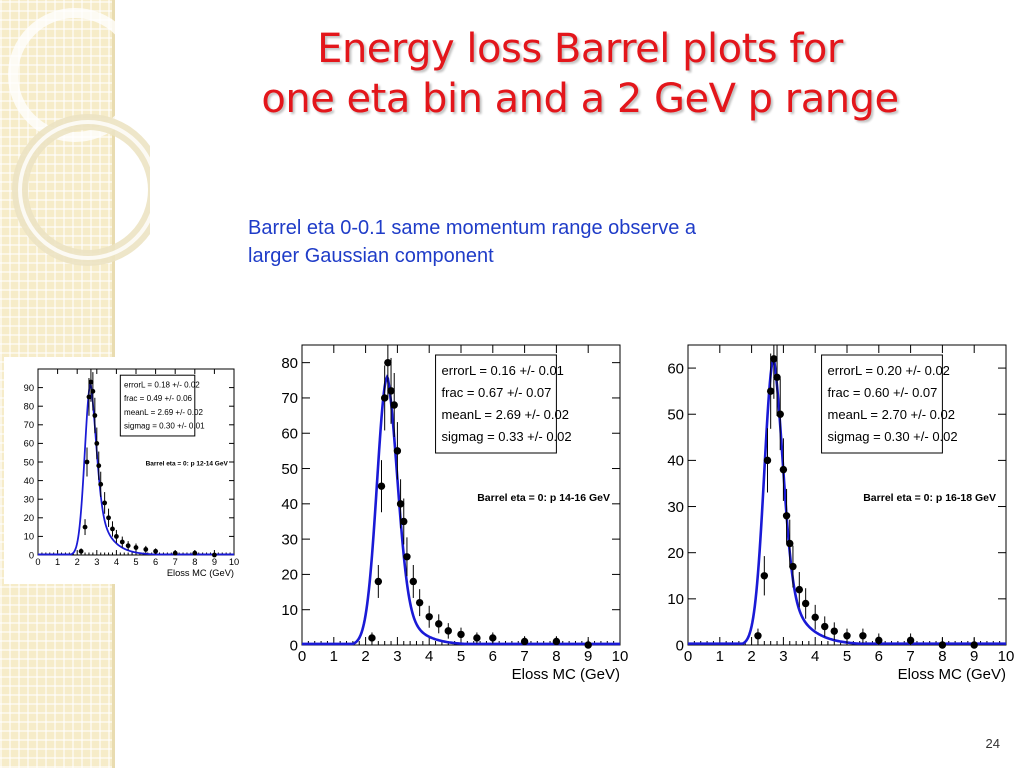 Image resolution: width=1024 pixels, height=768 pixels. What do you see at coordinates (929, 498) in the screenshot?
I see `plot-label: Barrel eta = 0: p 16-18 GeV` at bounding box center [929, 498].